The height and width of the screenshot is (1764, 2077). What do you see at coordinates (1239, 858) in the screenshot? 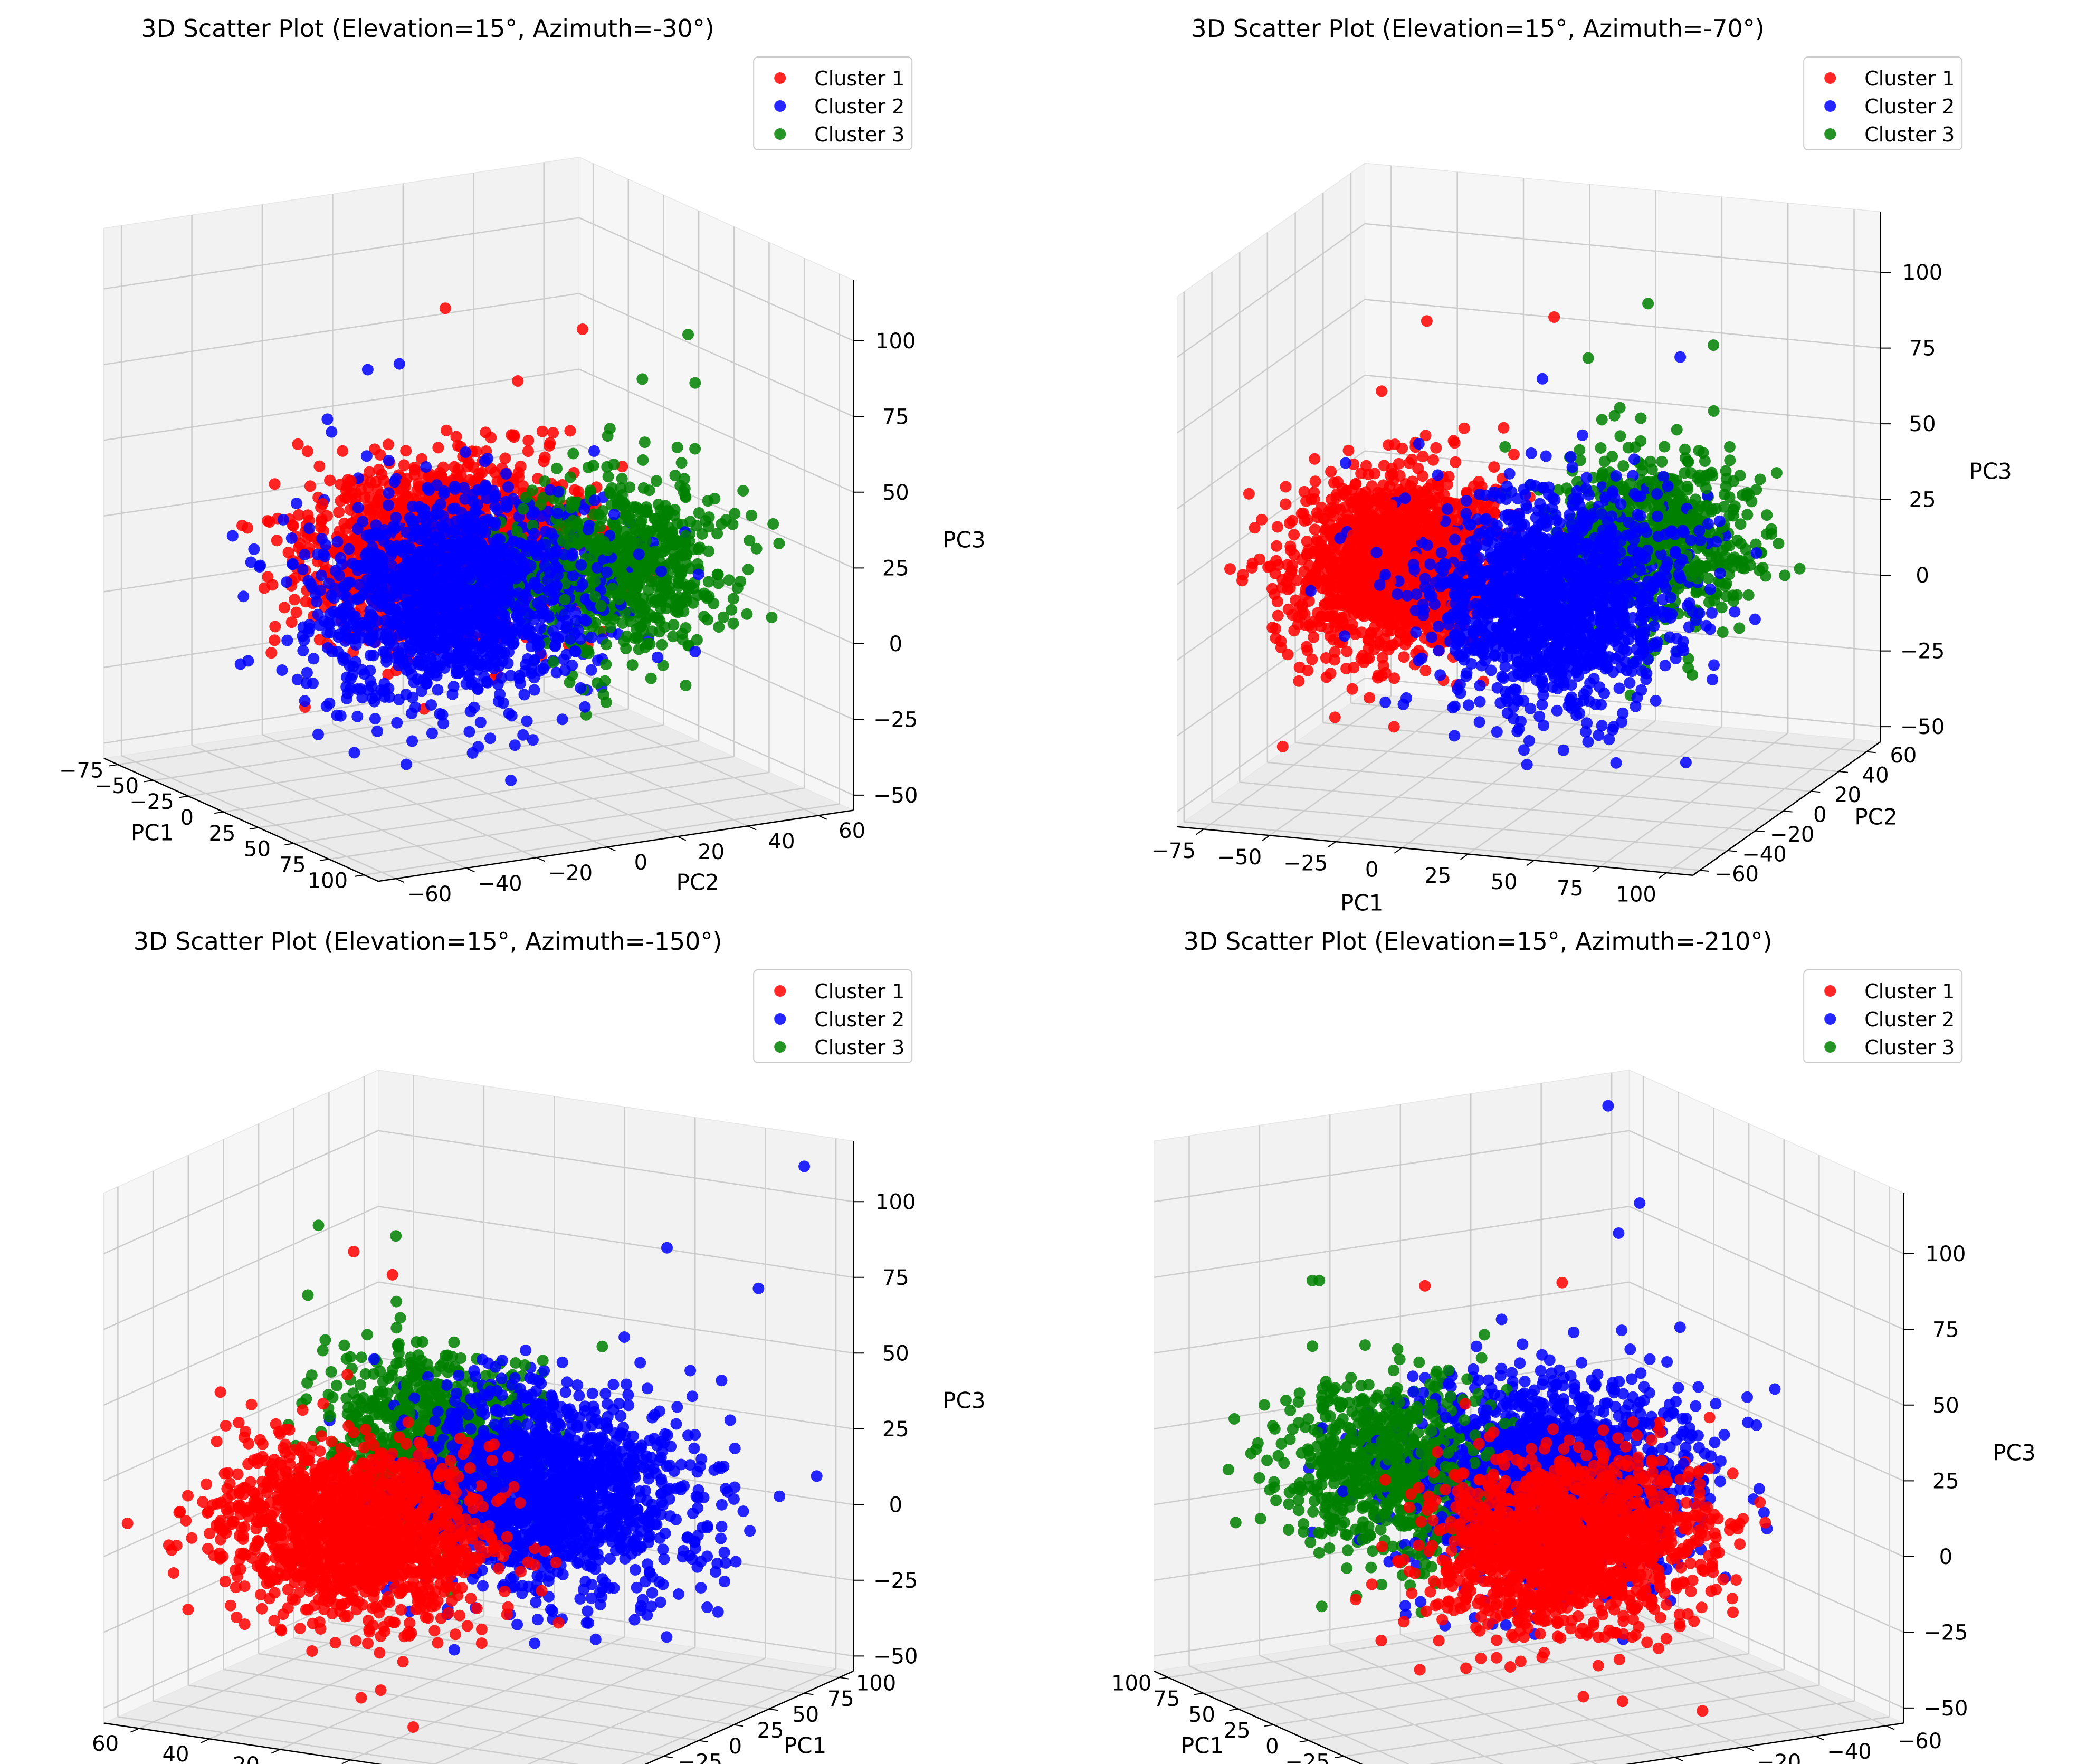
I see `x-tick-label: −50` at bounding box center [1239, 858].